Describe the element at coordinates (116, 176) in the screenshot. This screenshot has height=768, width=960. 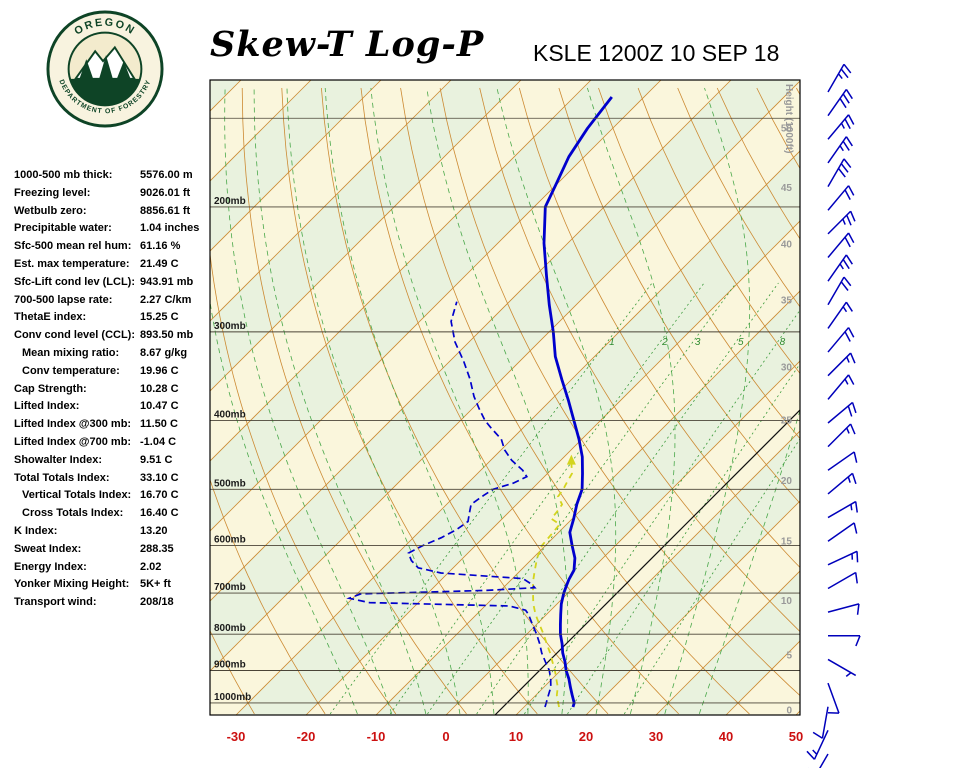
I see `index-row: 1000-500 mb thick: 5576.00 m` at that location.